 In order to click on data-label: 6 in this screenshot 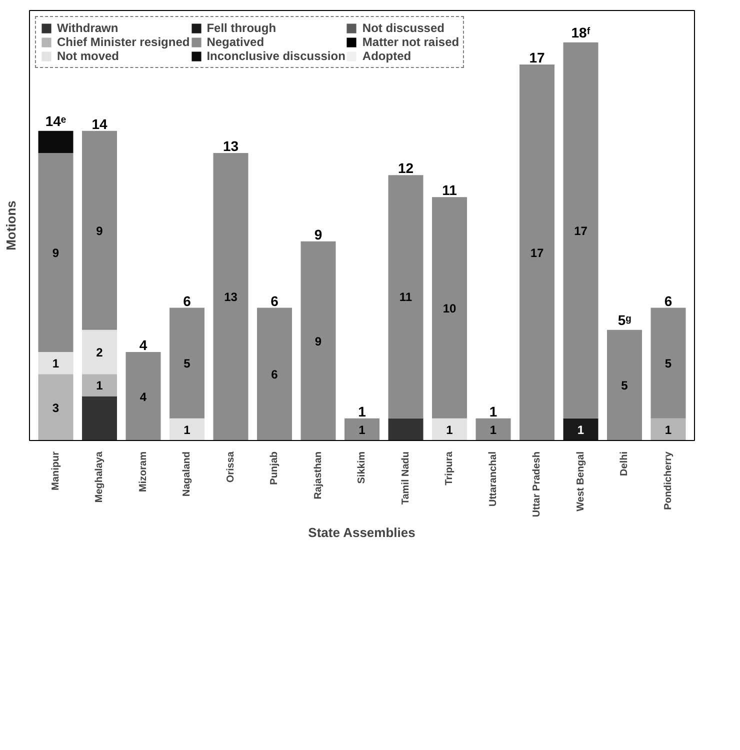, I will do `click(274, 375)`.